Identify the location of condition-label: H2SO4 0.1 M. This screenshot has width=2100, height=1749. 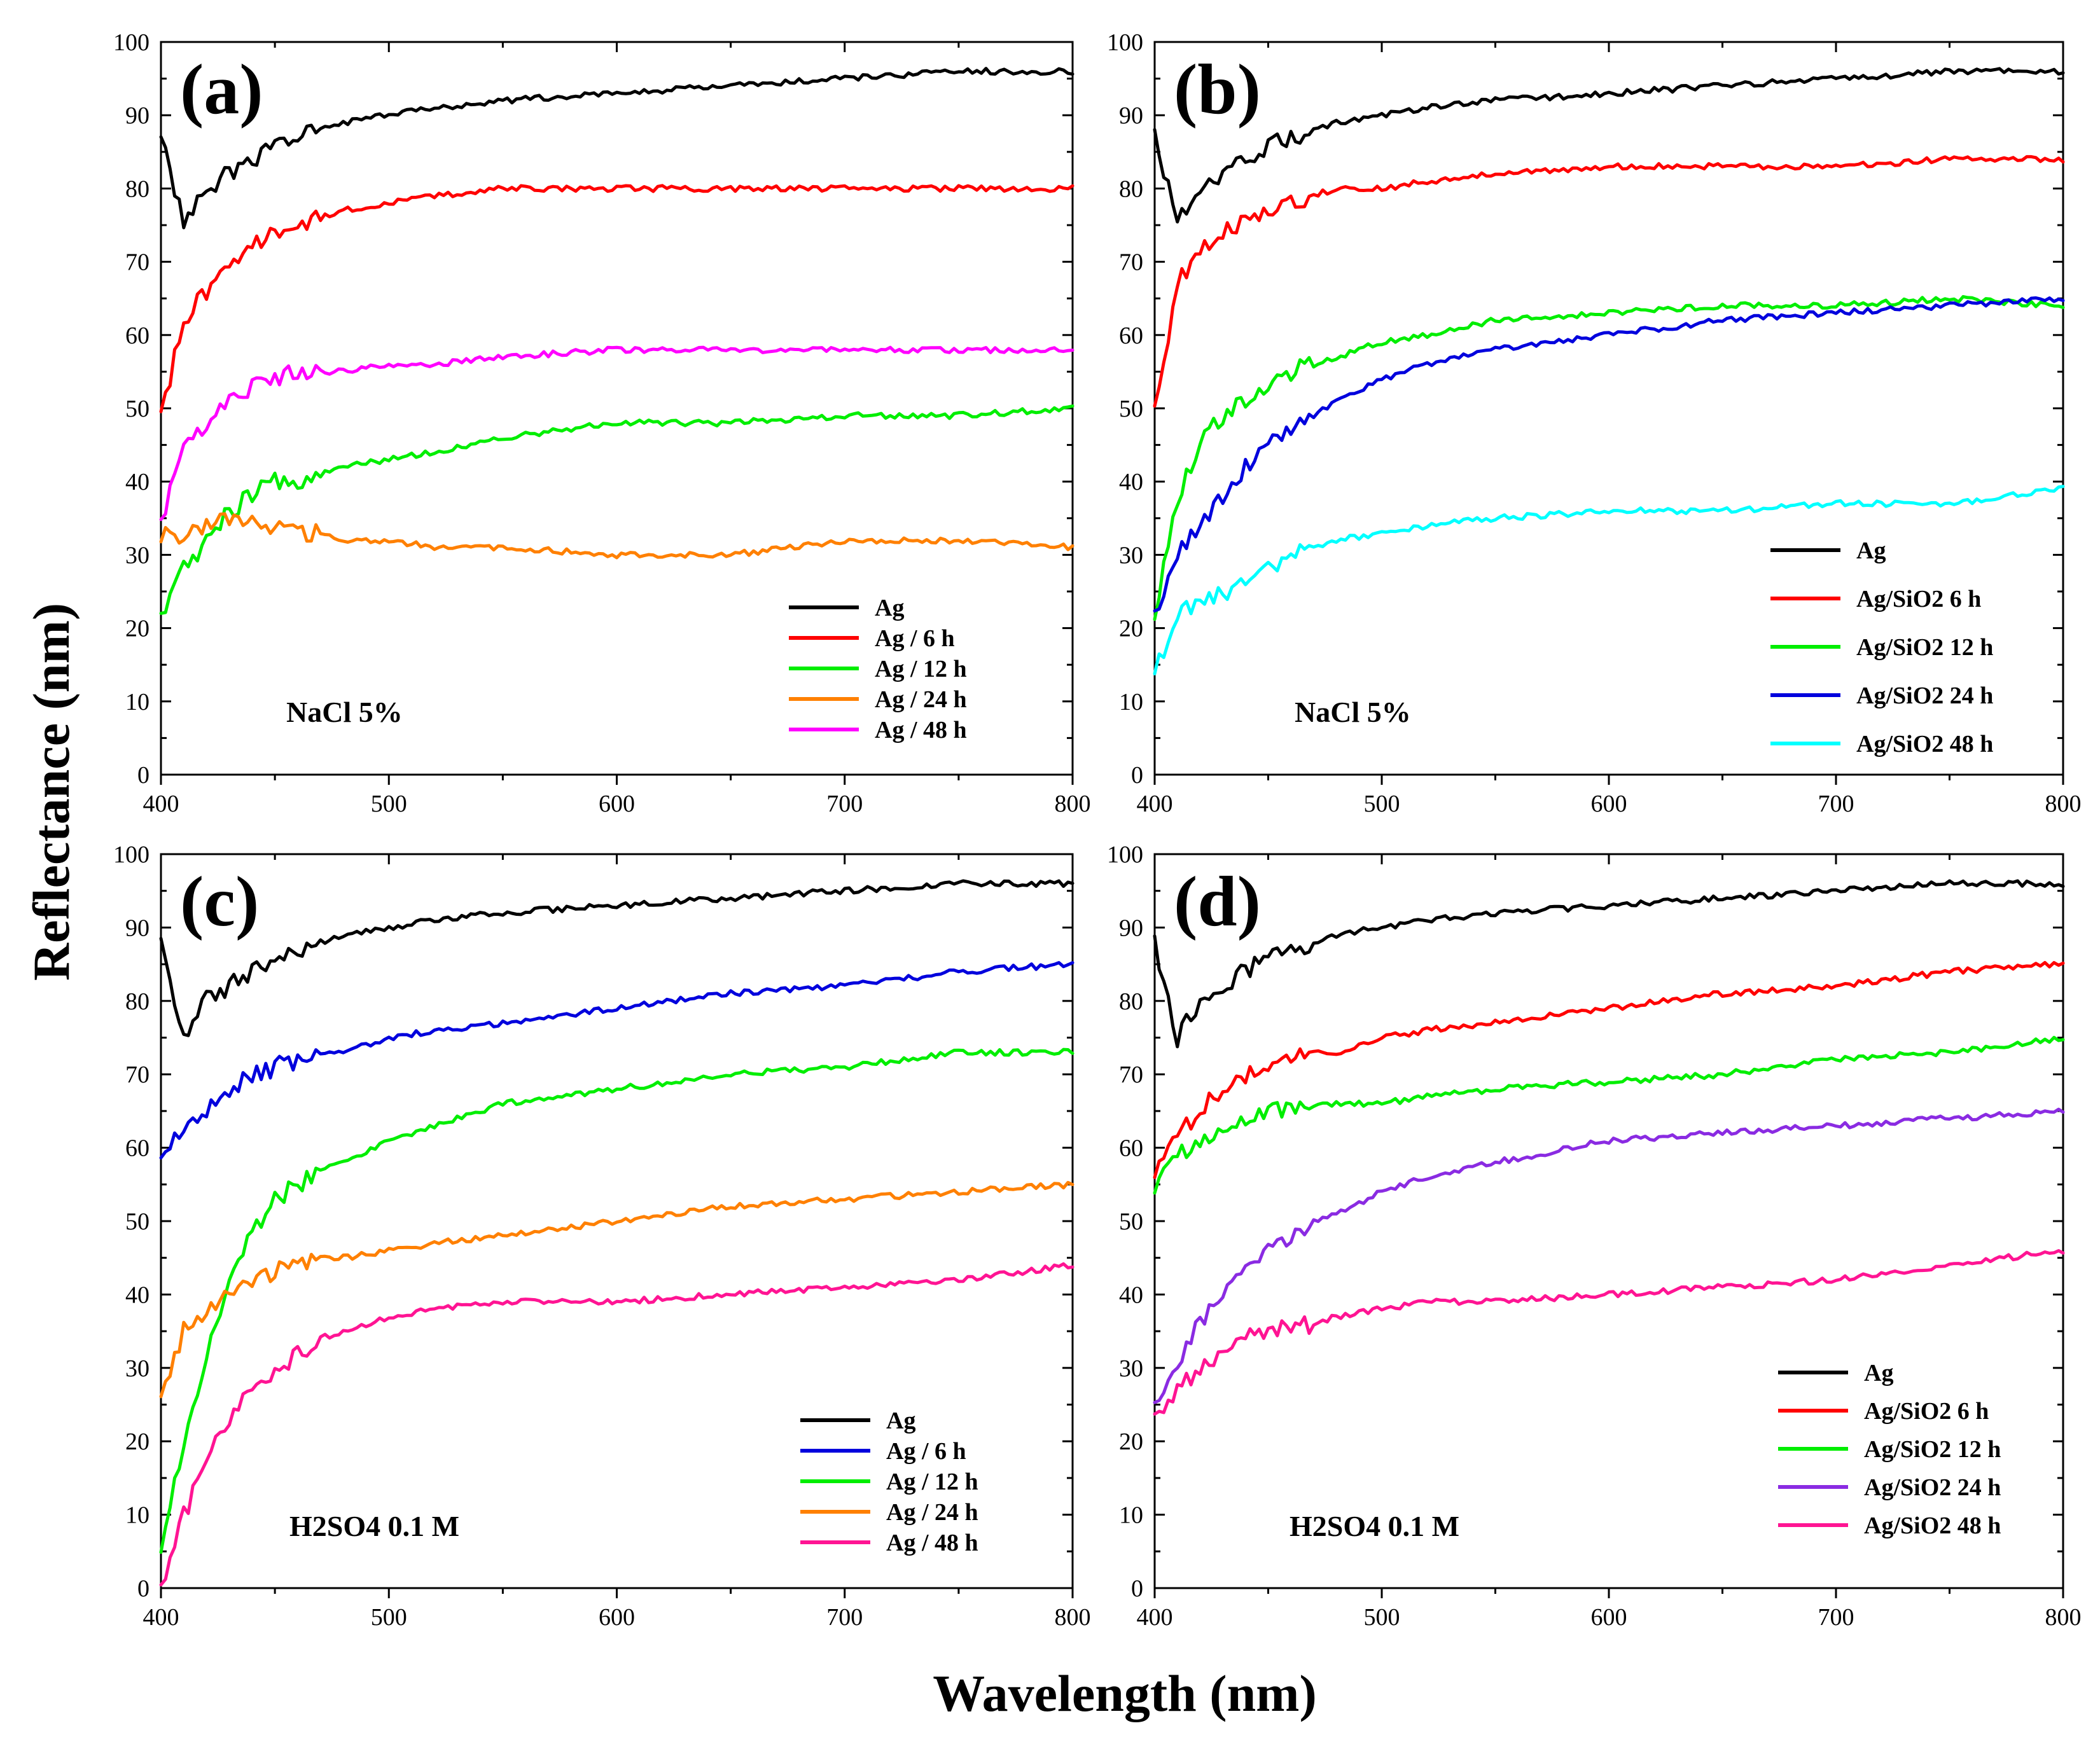
(1374, 1526).